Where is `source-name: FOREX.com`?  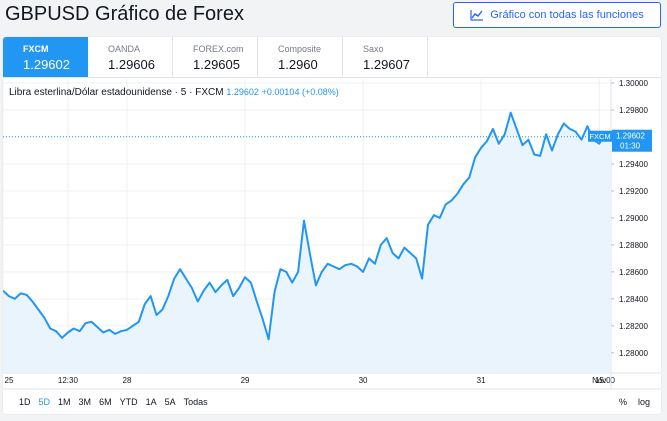
source-name: FOREX.com is located at coordinates (218, 49).